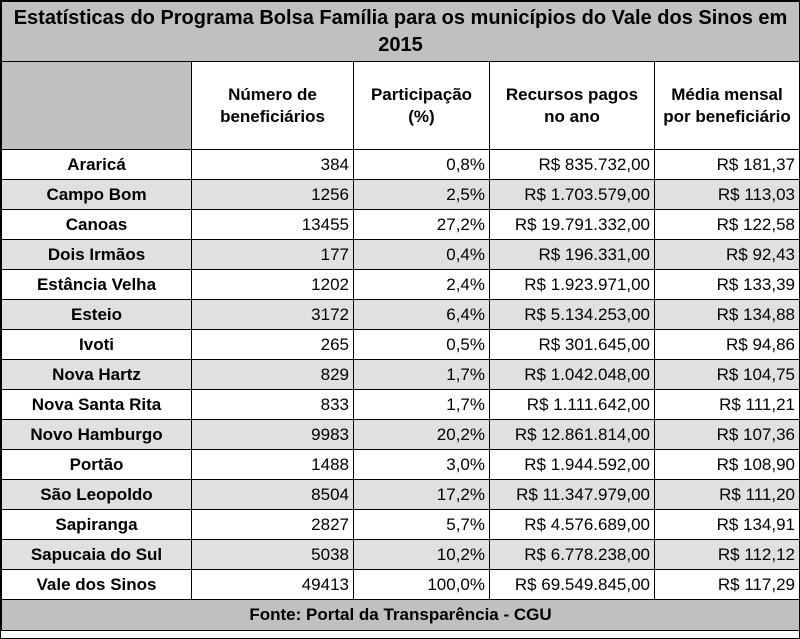 This screenshot has width=800, height=639. Describe the element at coordinates (272, 434) in the screenshot. I see `cell-beneficiarios: 9983` at that location.